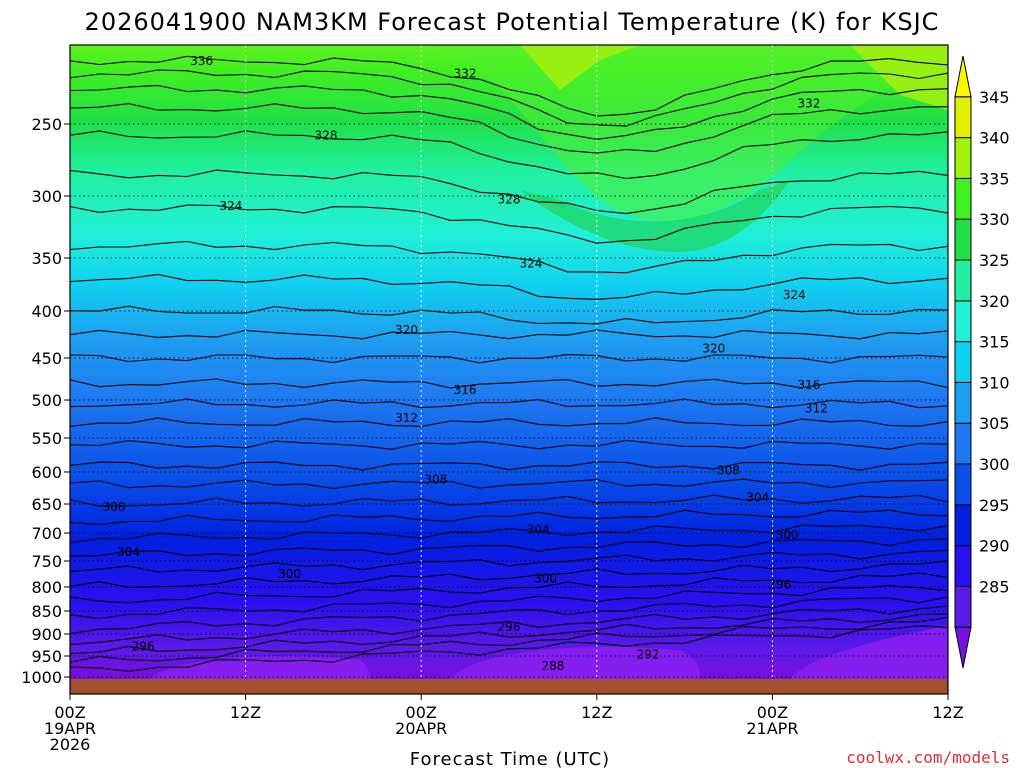 Image resolution: width=1024 pixels, height=768 pixels. Describe the element at coordinates (655, 216) in the screenshot. I see `mid-cool-pocket` at that location.